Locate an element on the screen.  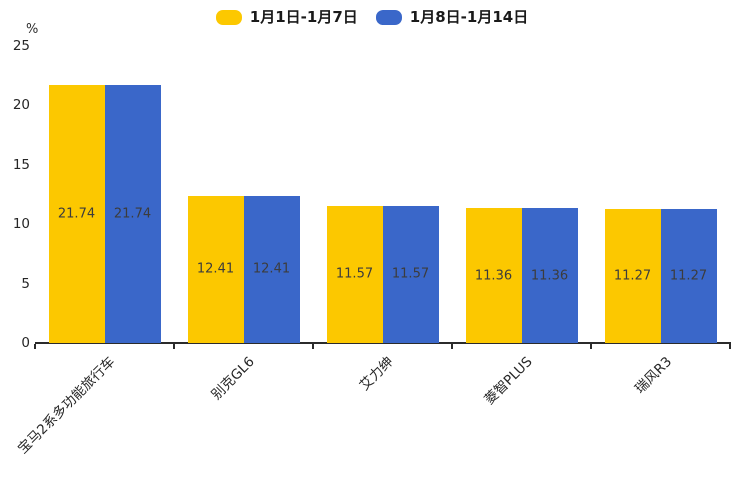
y-axis-tick-label: 25 is located at coordinates (21, 46).